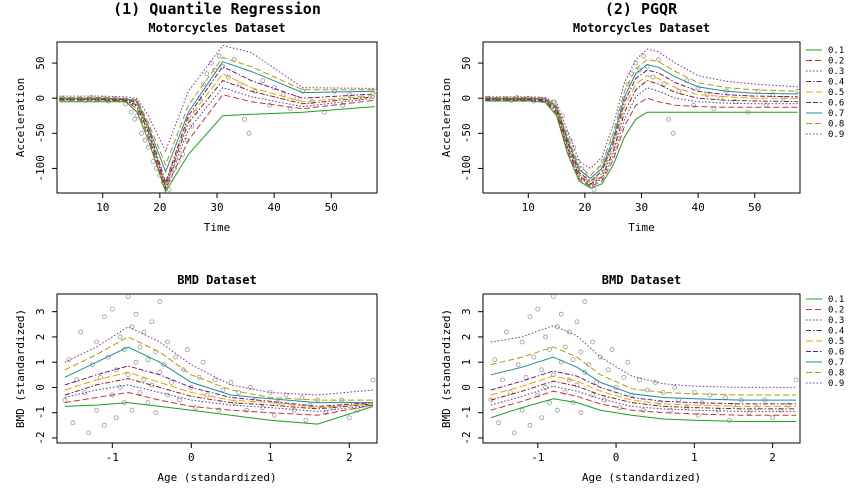 The image size is (850, 500). What do you see at coordinates (836, 114) in the screenshot?
I see `legend-label-0.7: 0.7` at bounding box center [836, 114].